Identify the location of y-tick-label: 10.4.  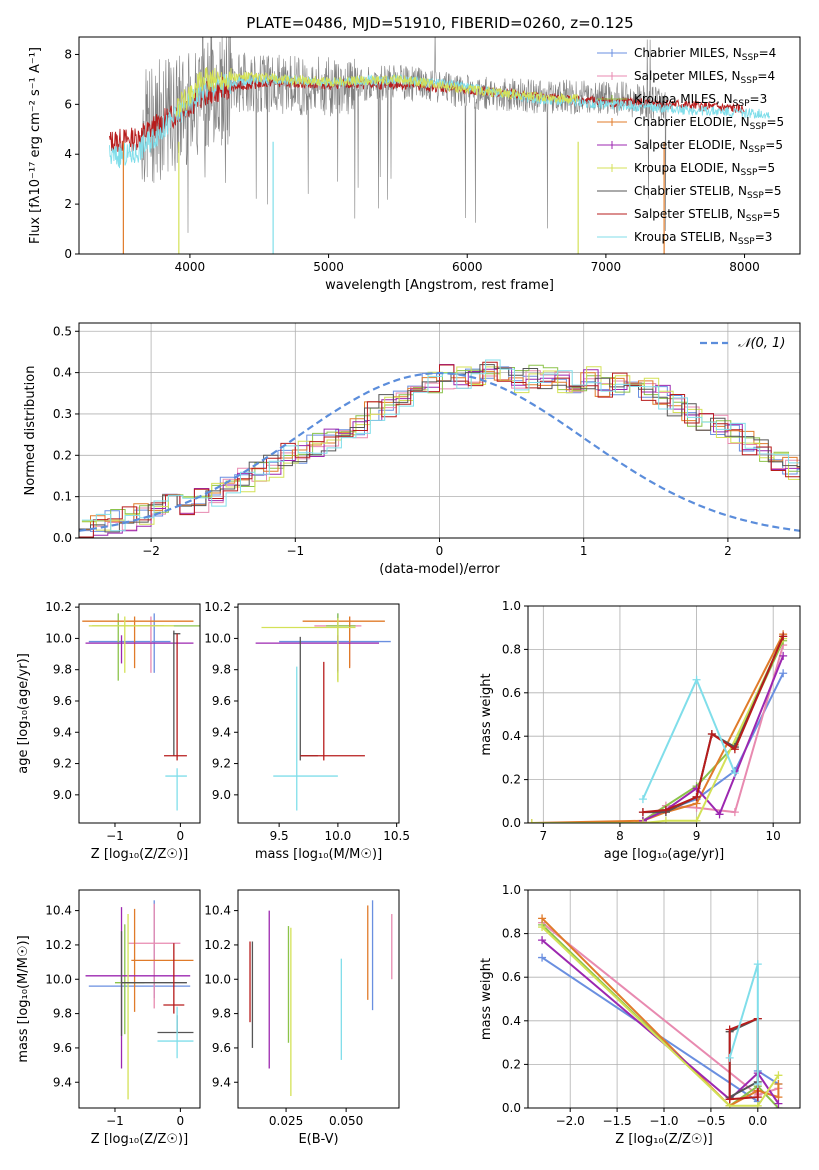
(217, 911).